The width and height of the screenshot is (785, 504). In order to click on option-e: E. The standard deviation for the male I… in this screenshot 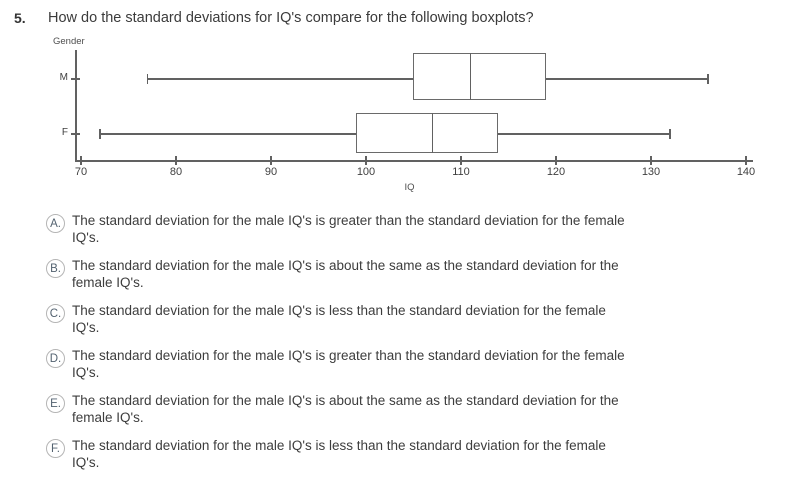, I will do `click(412, 409)`.